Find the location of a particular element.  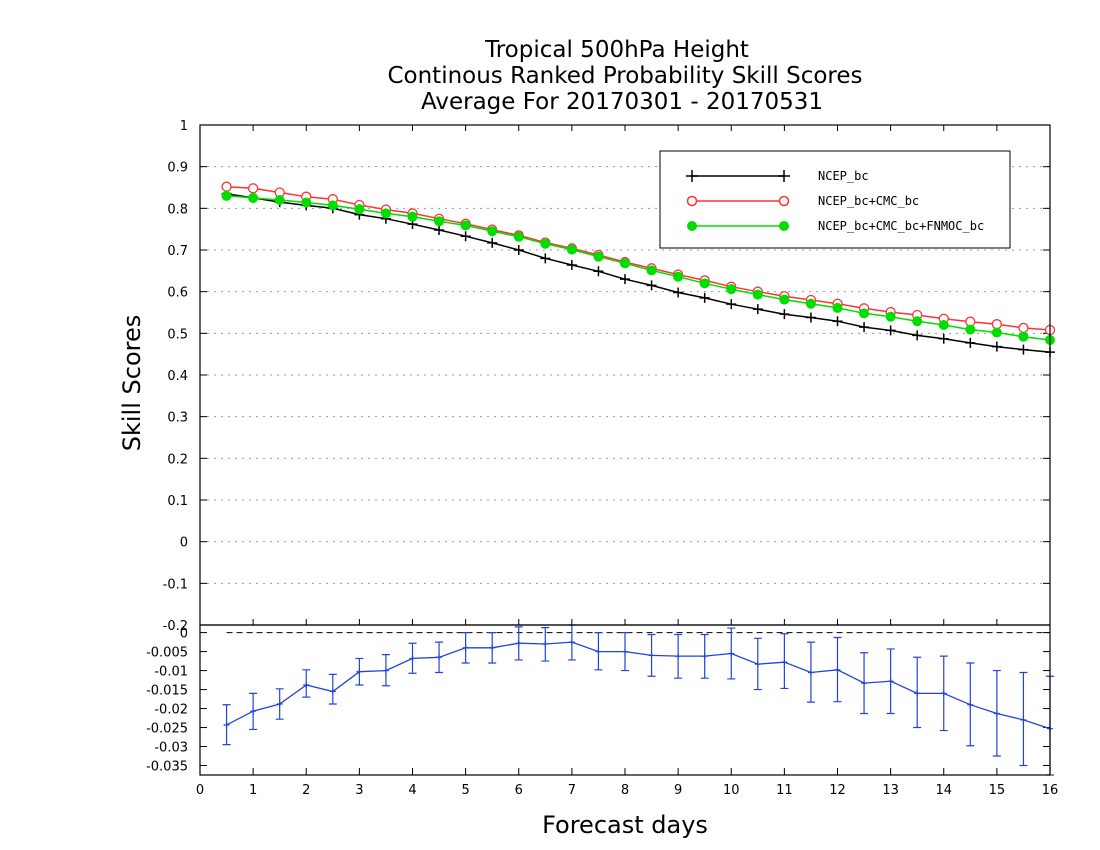

x-tick-label: 4 is located at coordinates (412, 790).